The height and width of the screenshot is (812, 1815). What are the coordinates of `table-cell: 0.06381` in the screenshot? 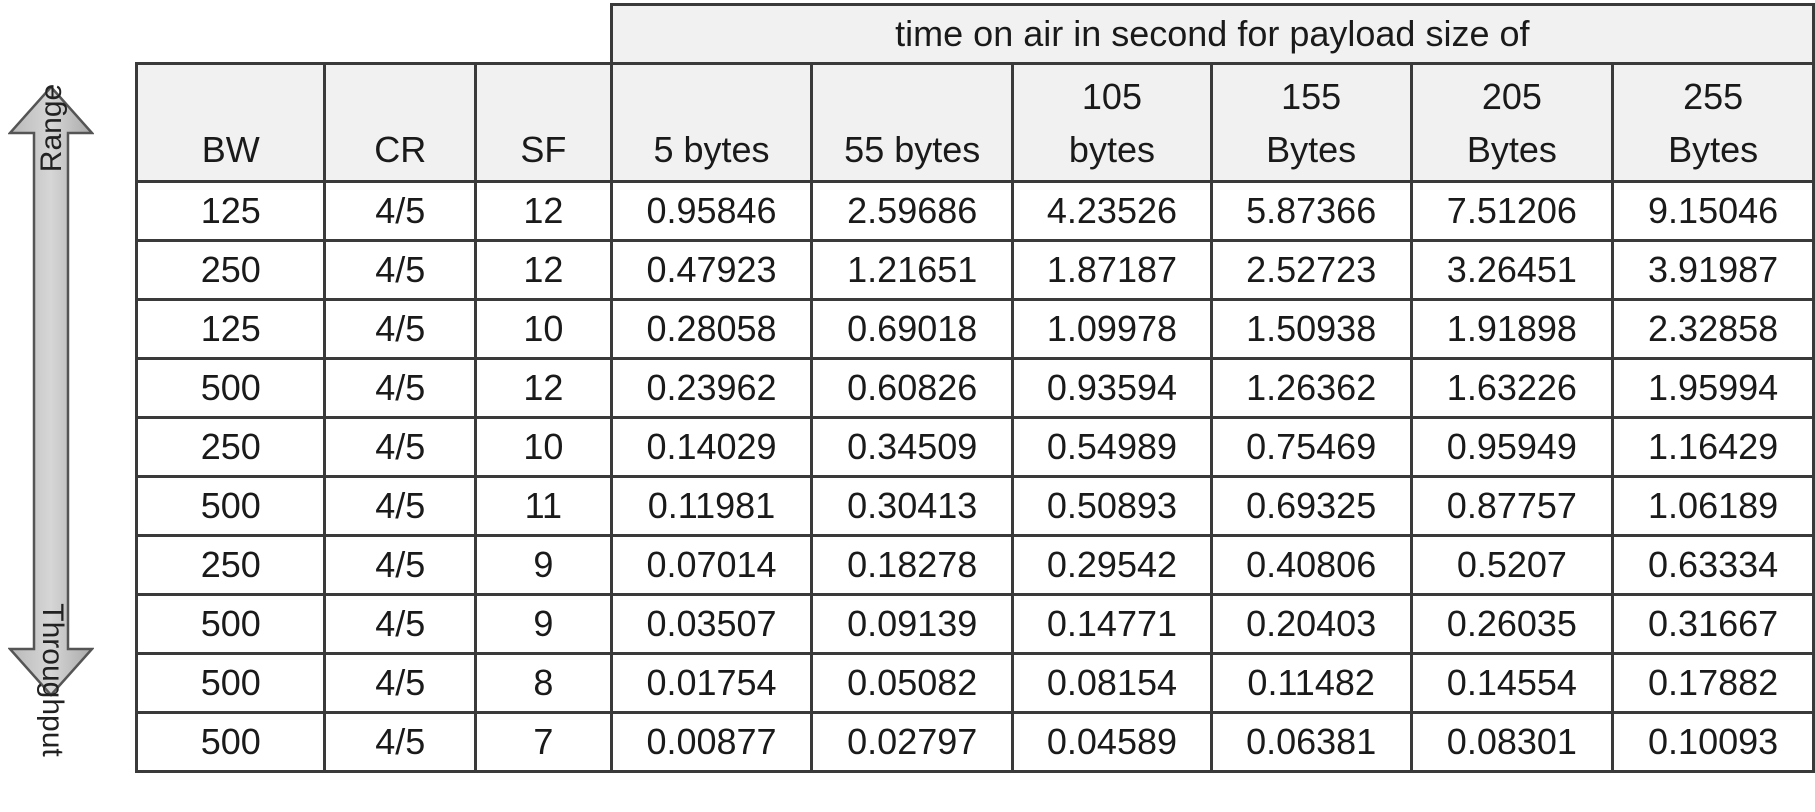 It's located at (1311, 742).